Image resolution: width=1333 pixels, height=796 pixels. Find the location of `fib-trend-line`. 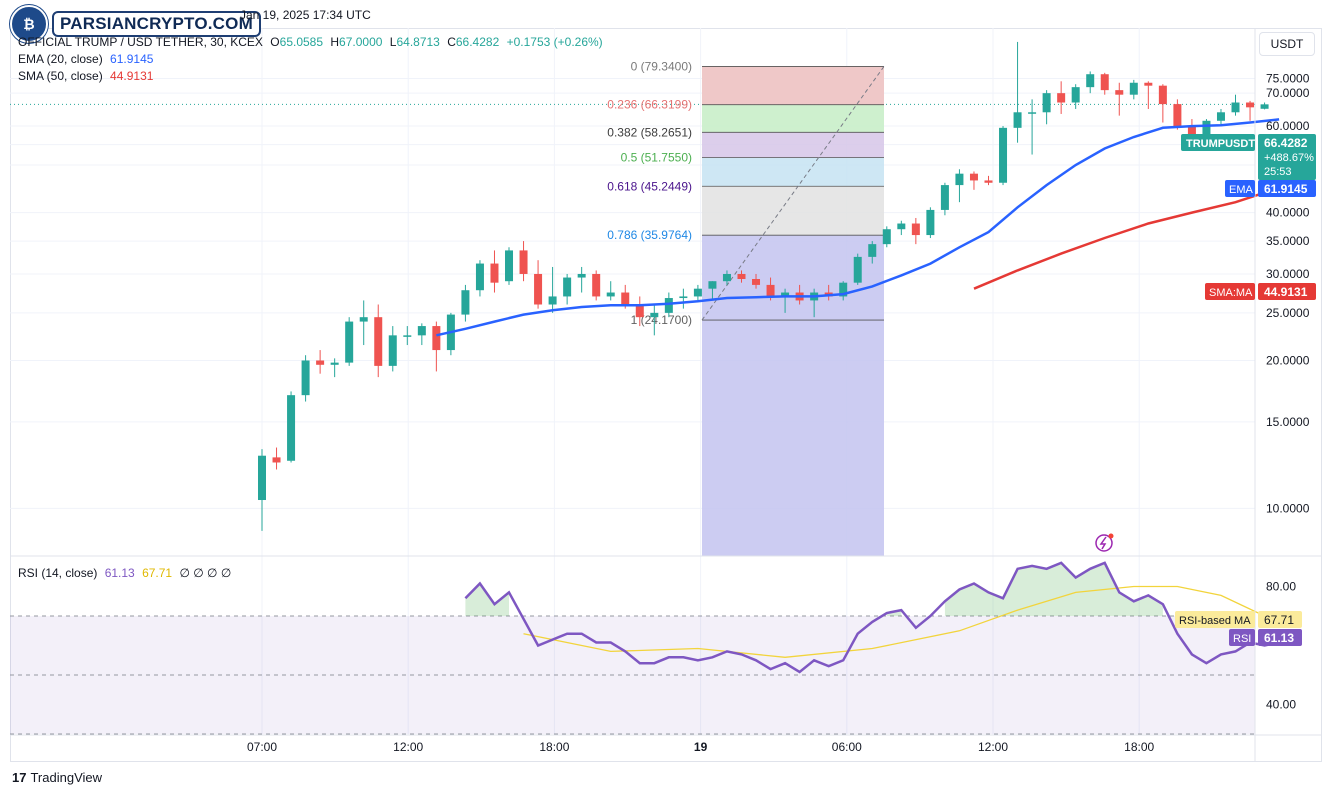

fib-trend-line is located at coordinates (793, 193).